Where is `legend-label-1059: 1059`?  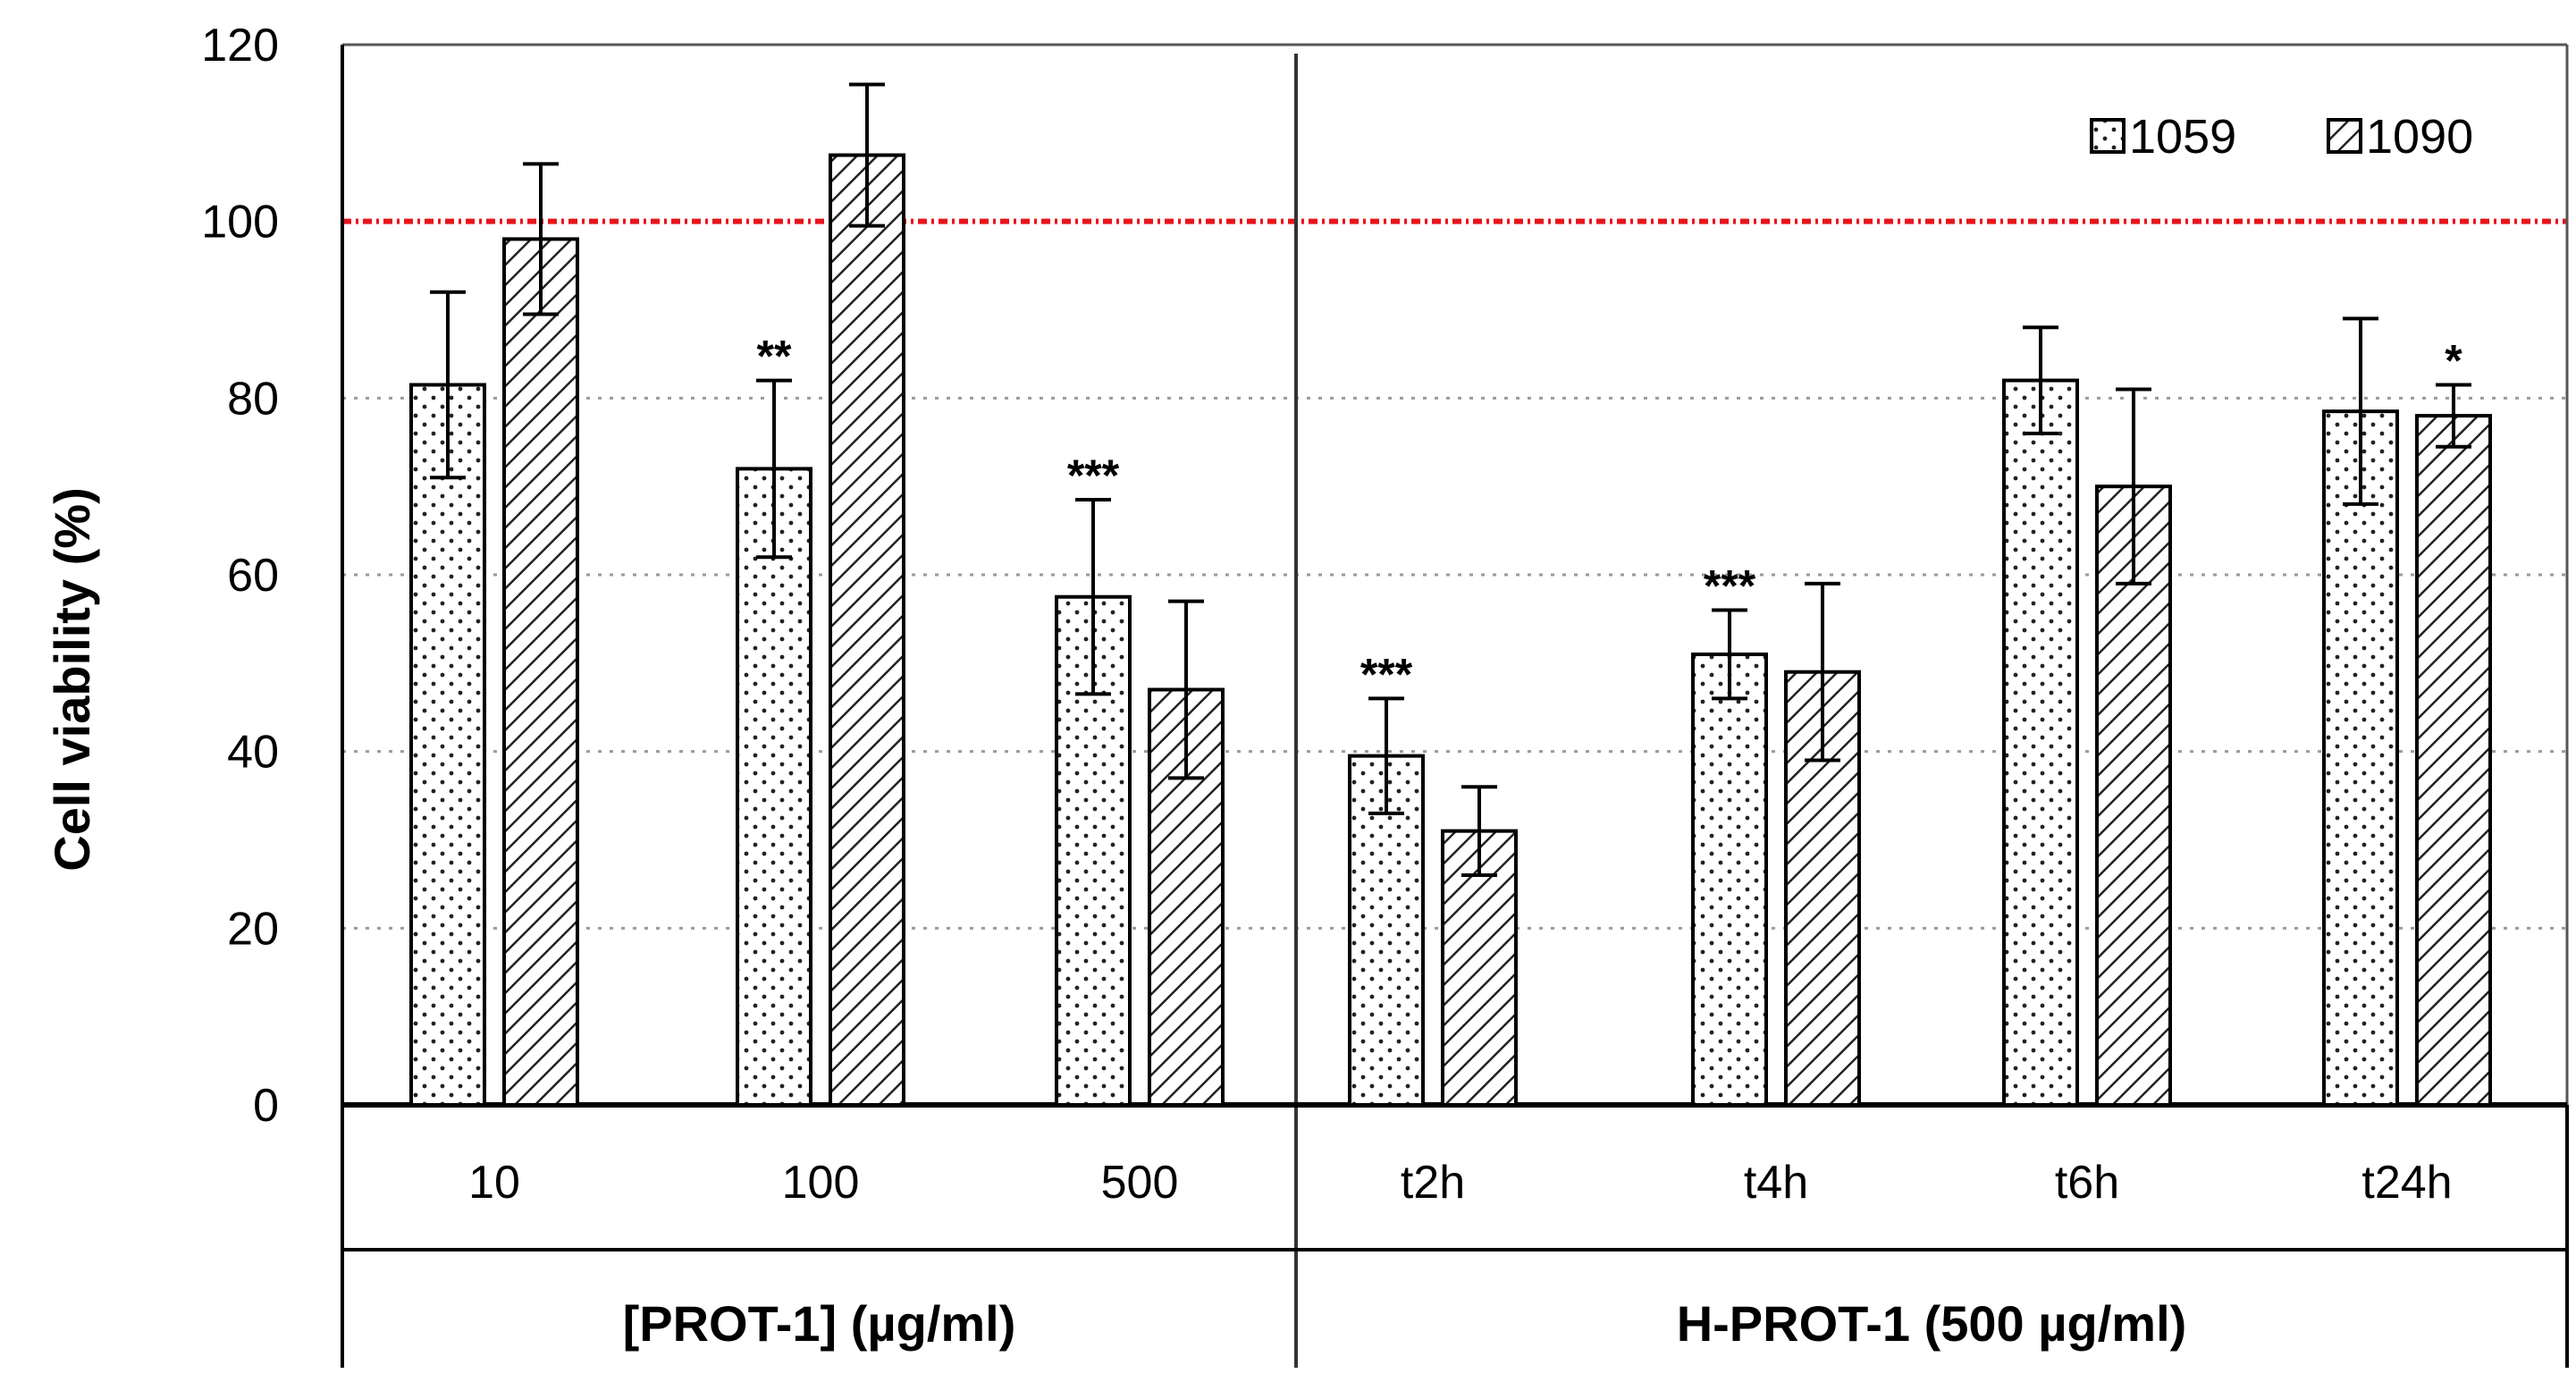
legend-label-1059: 1059 is located at coordinates (2183, 137).